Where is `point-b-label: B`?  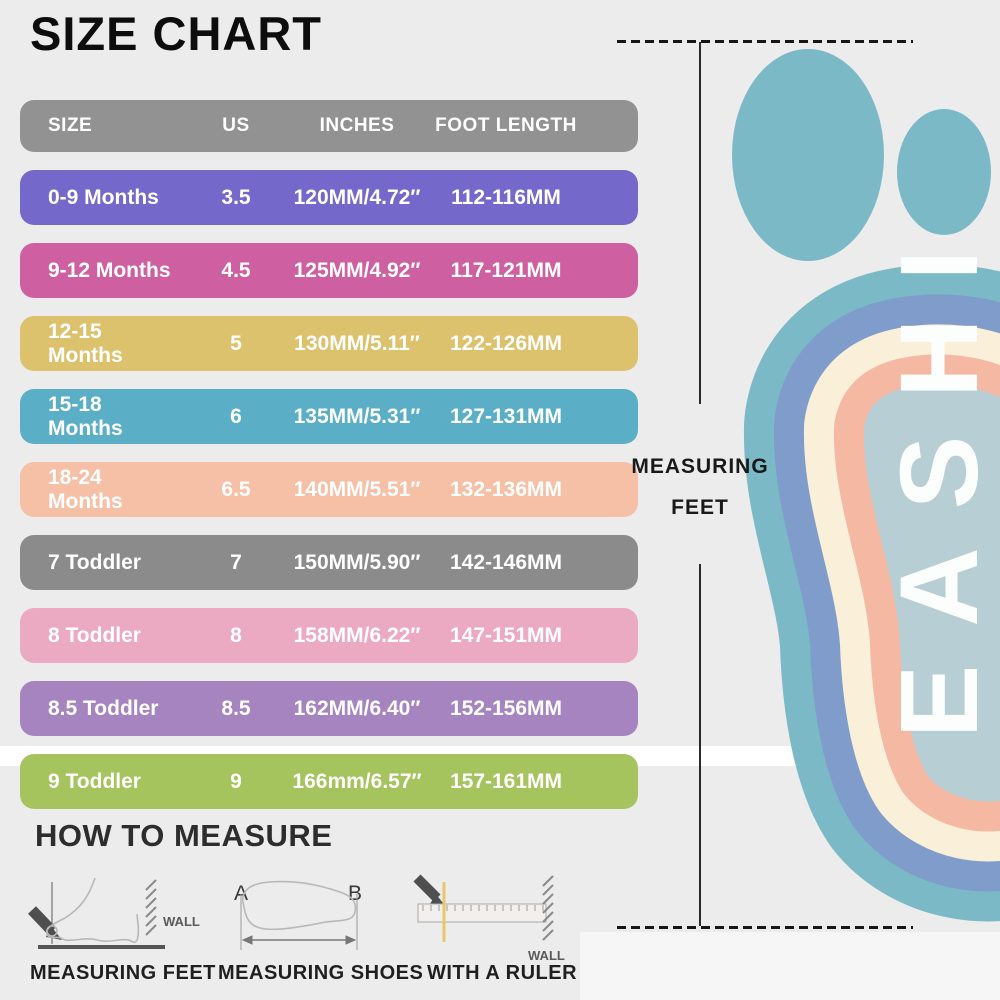 point-b-label: B is located at coordinates (355, 893).